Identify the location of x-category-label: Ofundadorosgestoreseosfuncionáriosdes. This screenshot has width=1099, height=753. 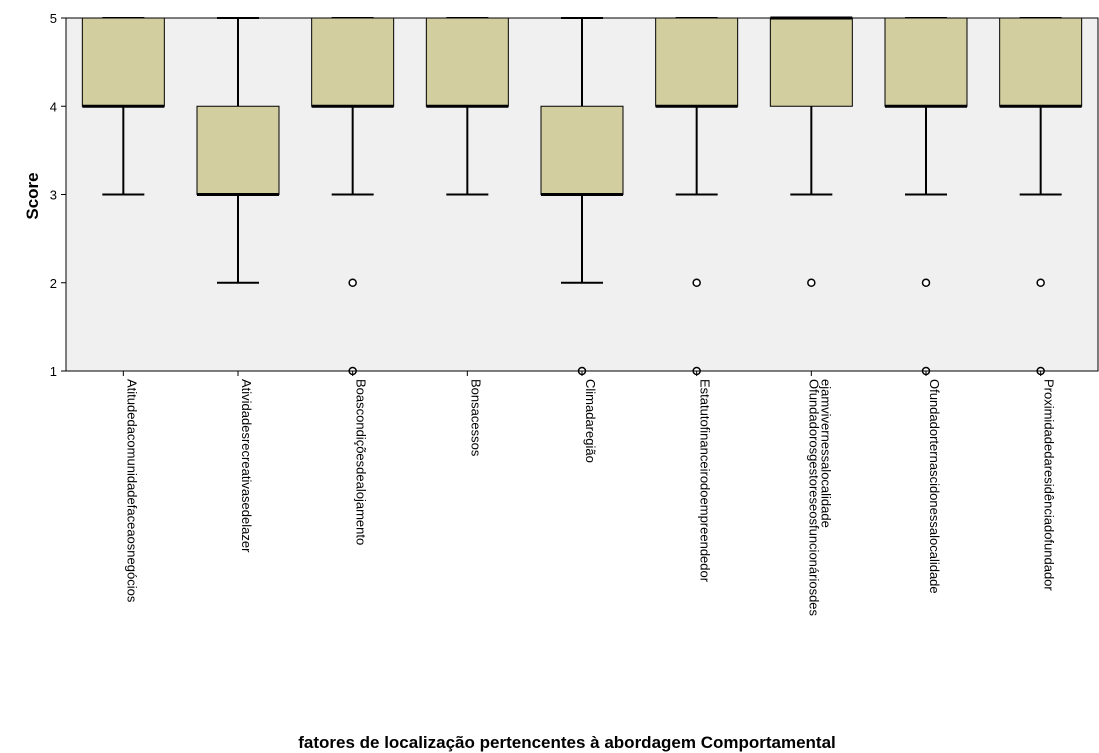
(813, 498).